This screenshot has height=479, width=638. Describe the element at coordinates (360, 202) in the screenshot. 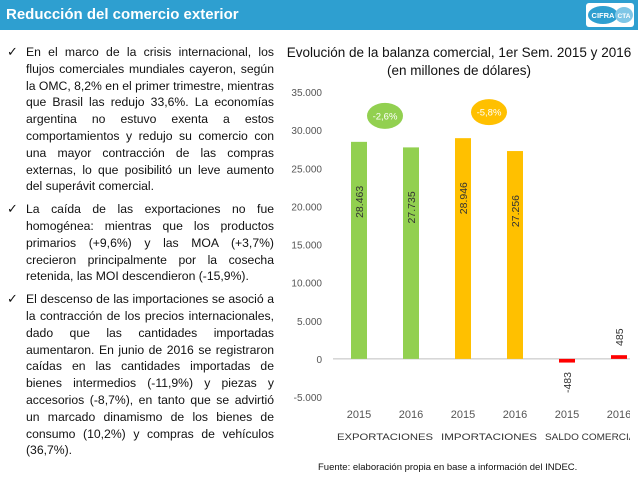

I see `bar-data-label: 28.463` at that location.